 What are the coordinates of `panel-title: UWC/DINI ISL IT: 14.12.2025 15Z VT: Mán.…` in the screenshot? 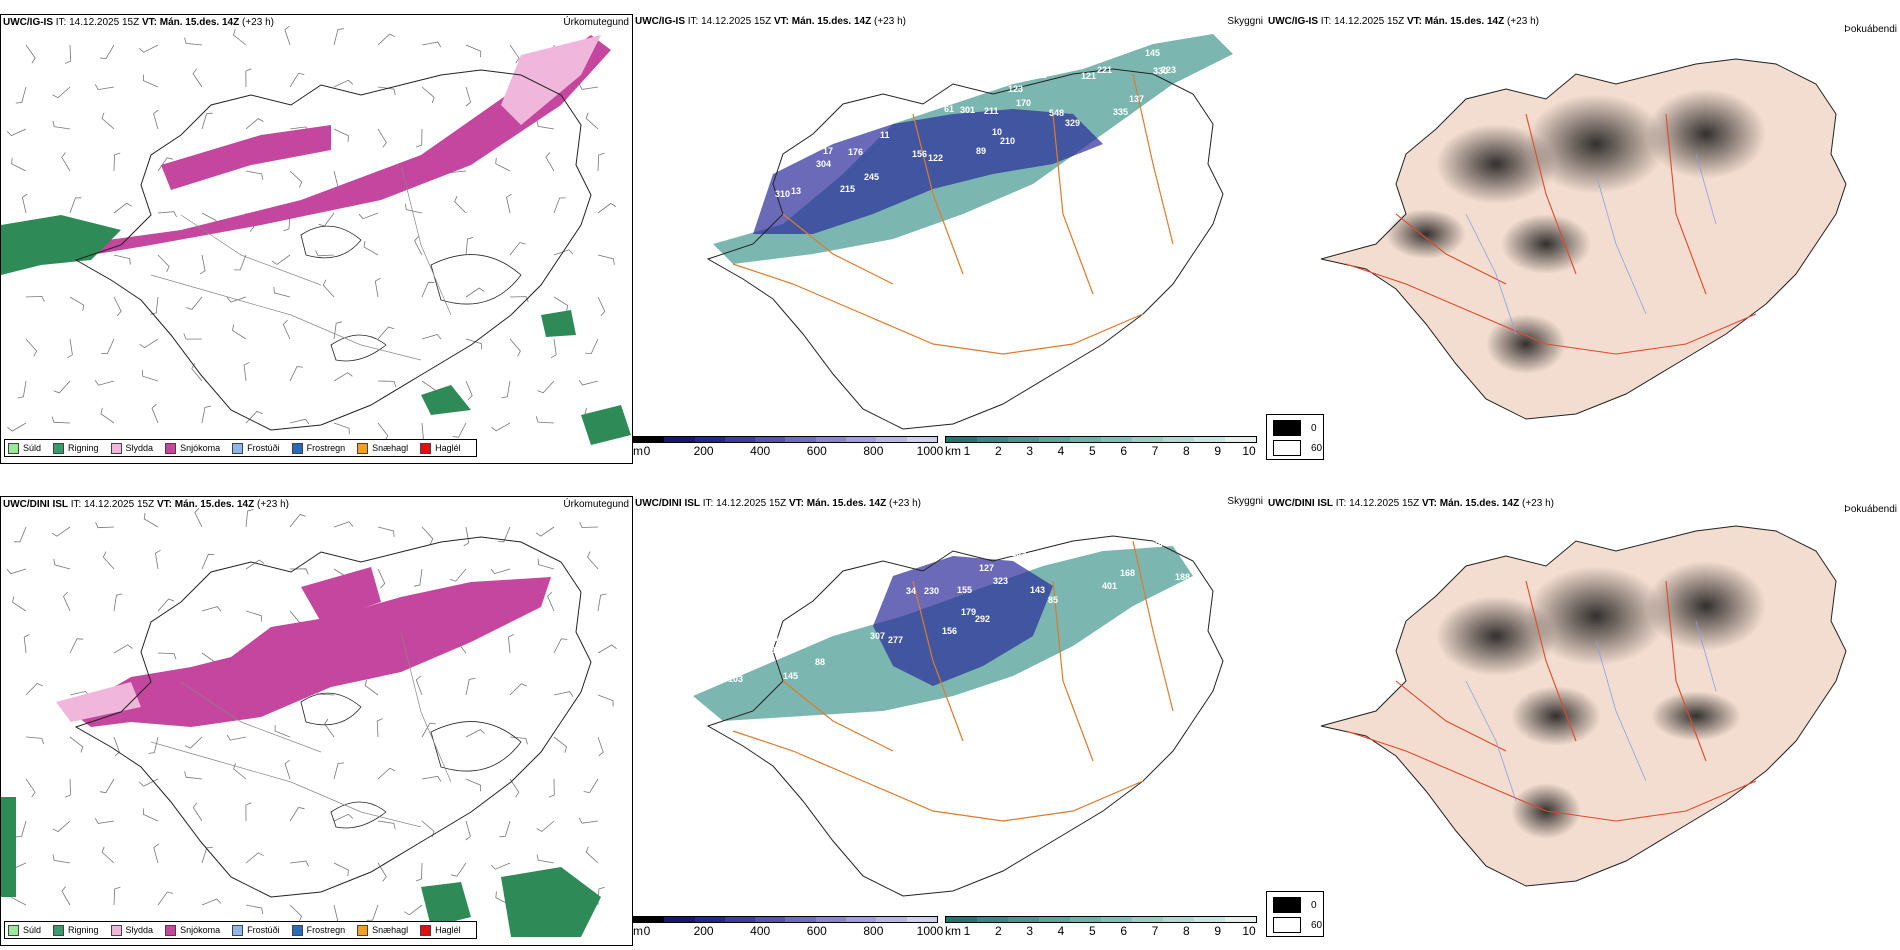 It's located at (146, 504).